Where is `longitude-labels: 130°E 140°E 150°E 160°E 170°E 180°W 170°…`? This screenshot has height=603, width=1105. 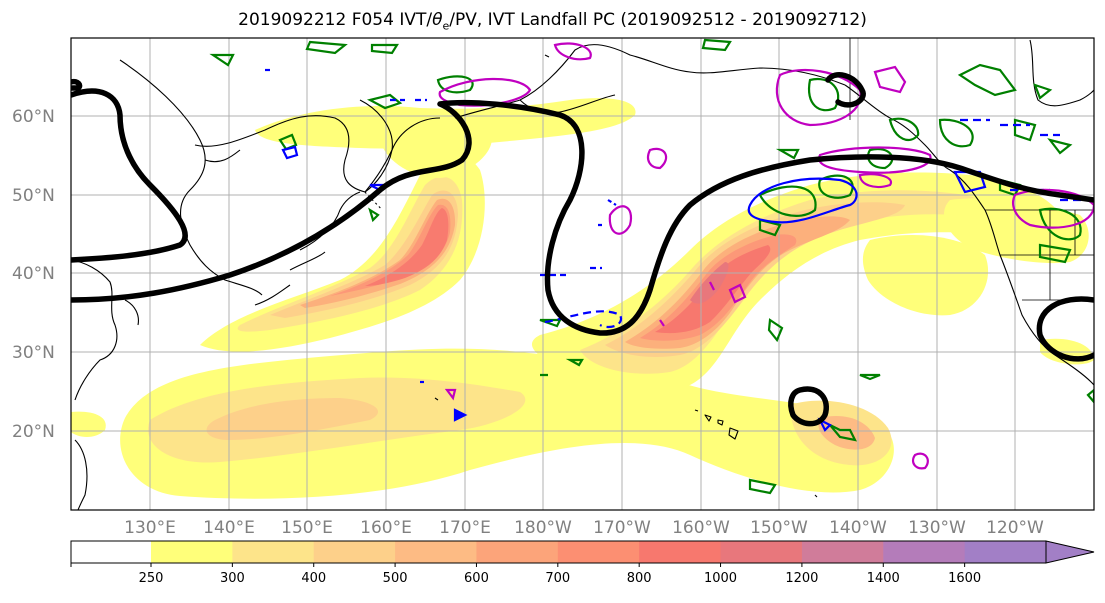 longitude-labels: 130°E 140°E 150°E 160°E 170°E 180°W 170°… is located at coordinates (584, 528).